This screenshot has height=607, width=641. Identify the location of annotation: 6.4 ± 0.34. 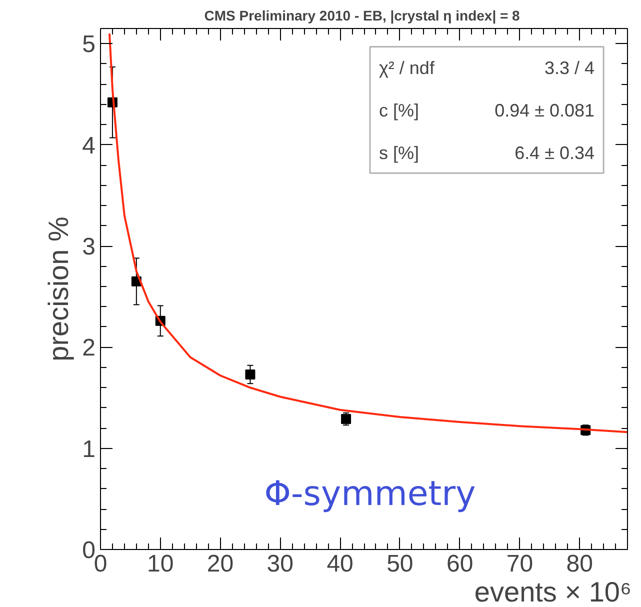
(554, 152).